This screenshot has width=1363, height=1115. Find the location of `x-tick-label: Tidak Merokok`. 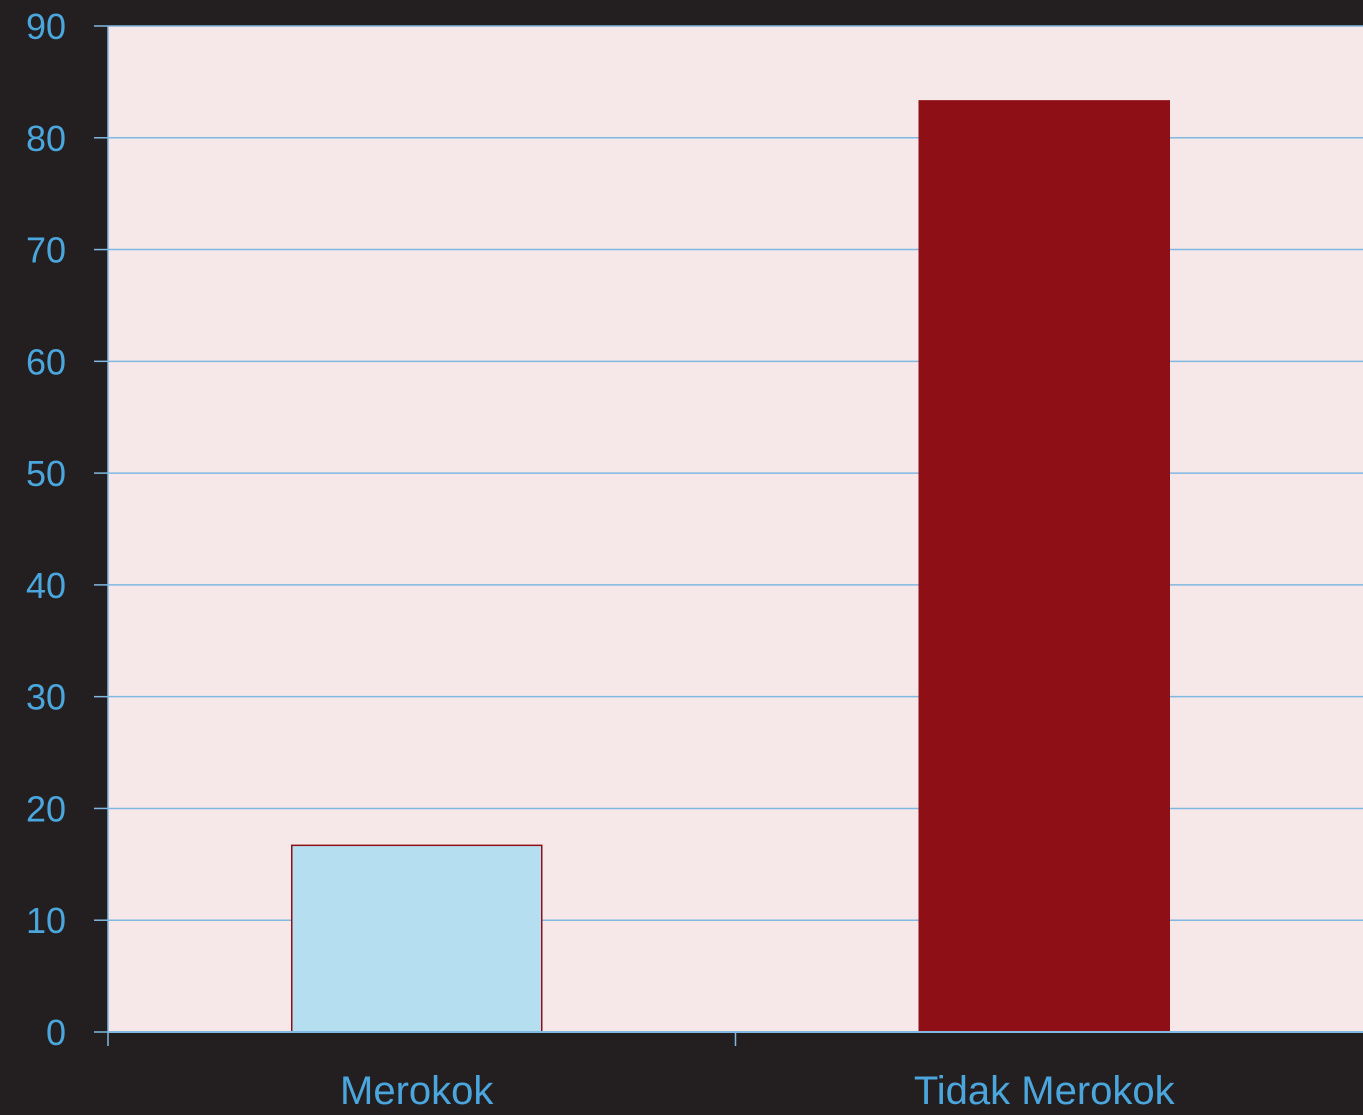

x-tick-label: Tidak Merokok is located at coordinates (1045, 1091).